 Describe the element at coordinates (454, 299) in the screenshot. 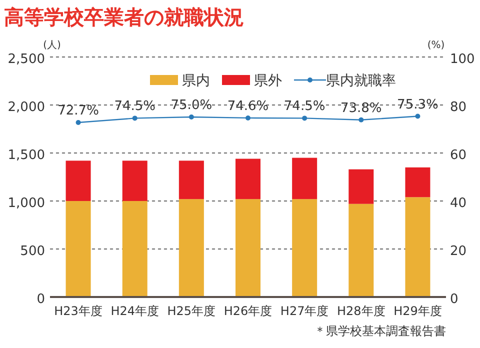

I see `y2-tick-label: 0` at that location.